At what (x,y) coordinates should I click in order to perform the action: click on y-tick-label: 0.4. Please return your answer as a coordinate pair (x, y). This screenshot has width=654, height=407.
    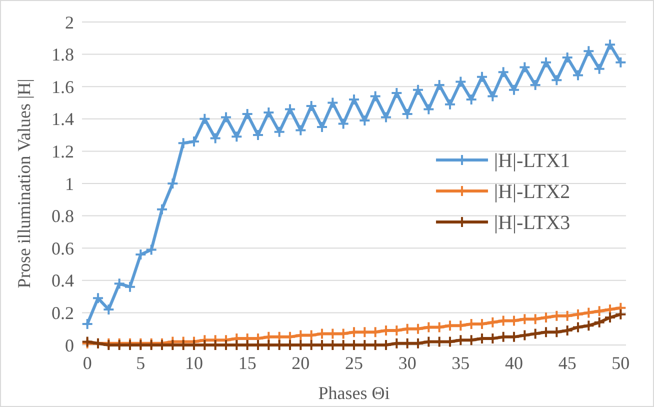
    Looking at the image, I should click on (63, 280).